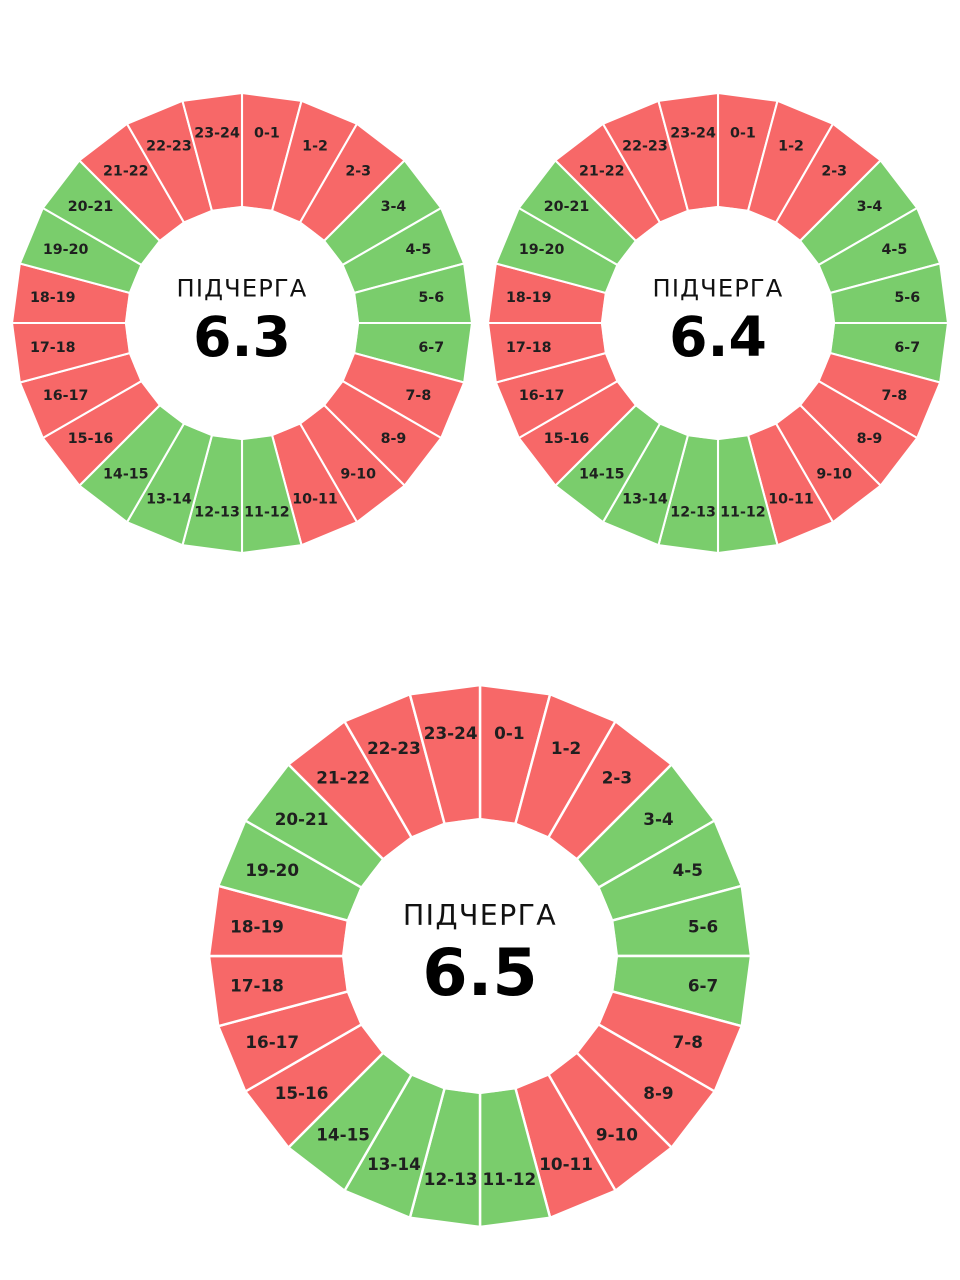 The image size is (960, 1280). What do you see at coordinates (242, 338) in the screenshot?
I see `subqueue-number: 6.3` at bounding box center [242, 338].